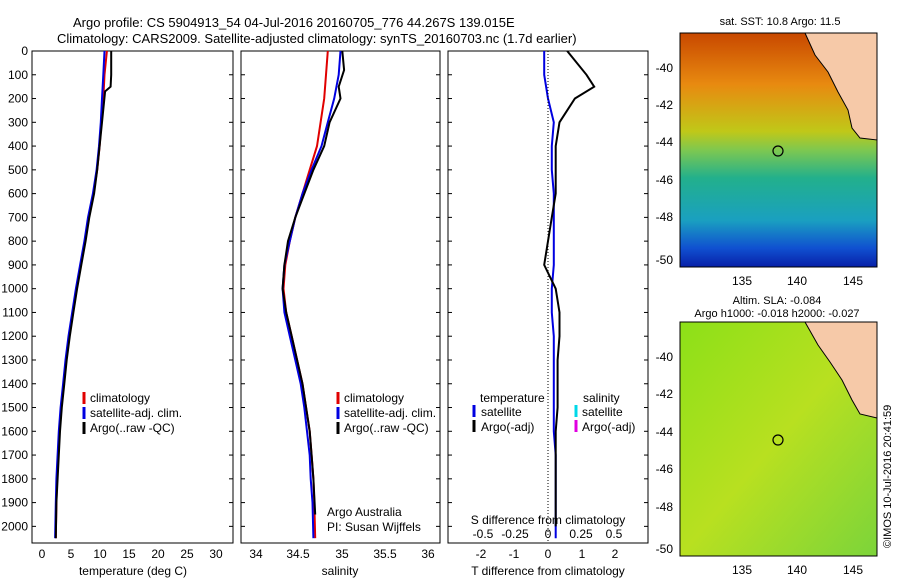 The height and width of the screenshot is (580, 900). What do you see at coordinates (18, 146) in the screenshot?
I see `depth-tick-label: 400` at bounding box center [18, 146].